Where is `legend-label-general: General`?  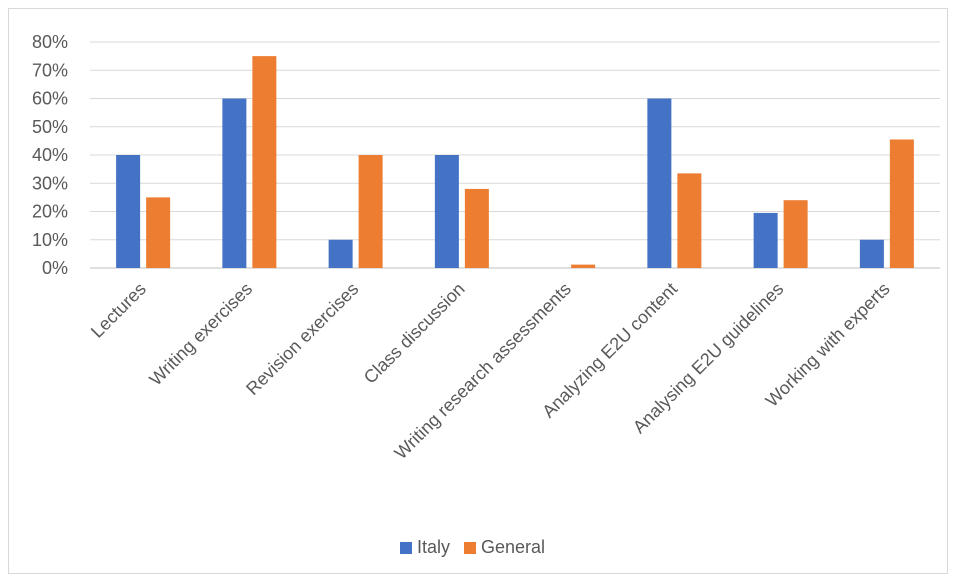
legend-label-general: General is located at coordinates (513, 547).